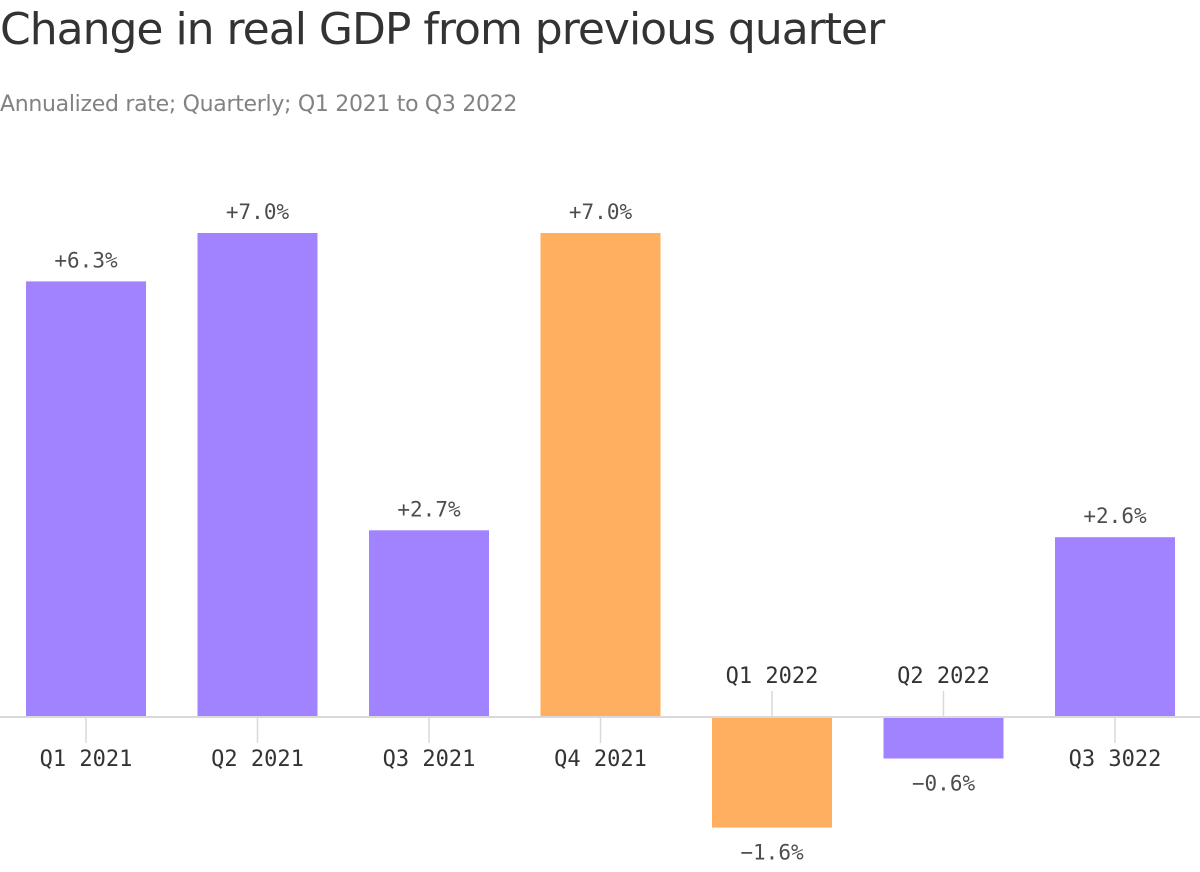  I want to click on category-label-6: Q2 2022, so click(943, 676).